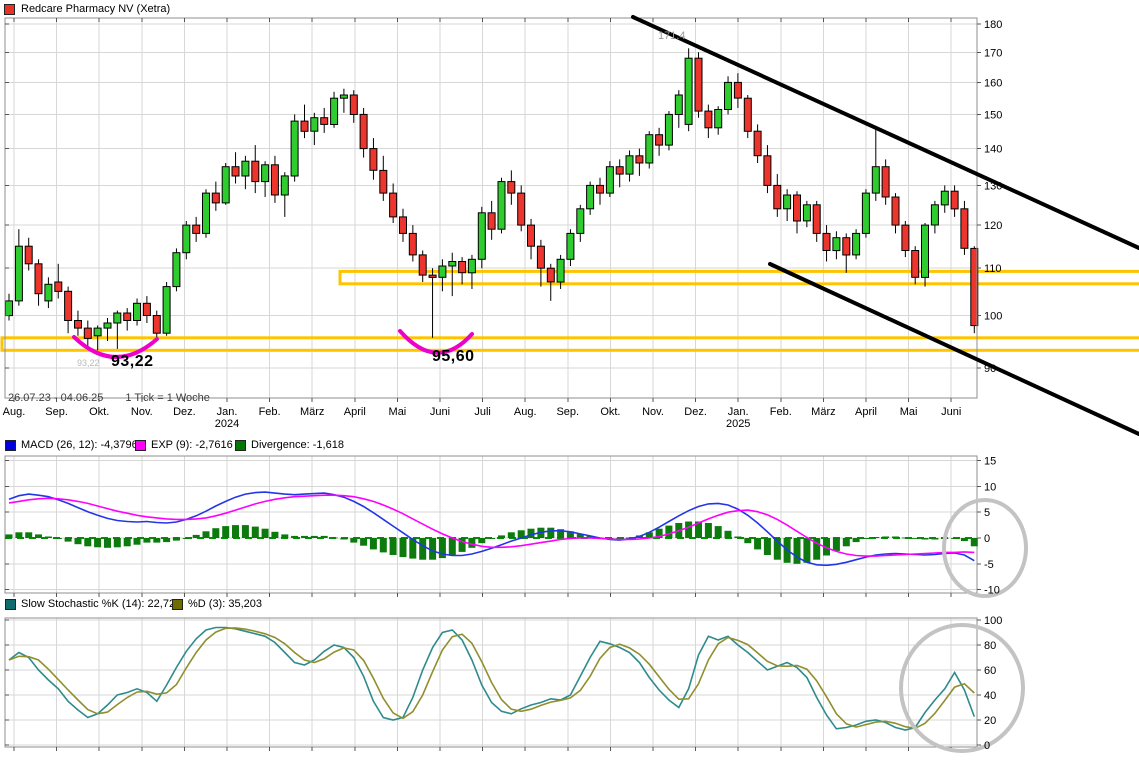 The width and height of the screenshot is (1139, 780). What do you see at coordinates (10, 604) in the screenshot?
I see `stoch-k-swatch-icon` at bounding box center [10, 604].